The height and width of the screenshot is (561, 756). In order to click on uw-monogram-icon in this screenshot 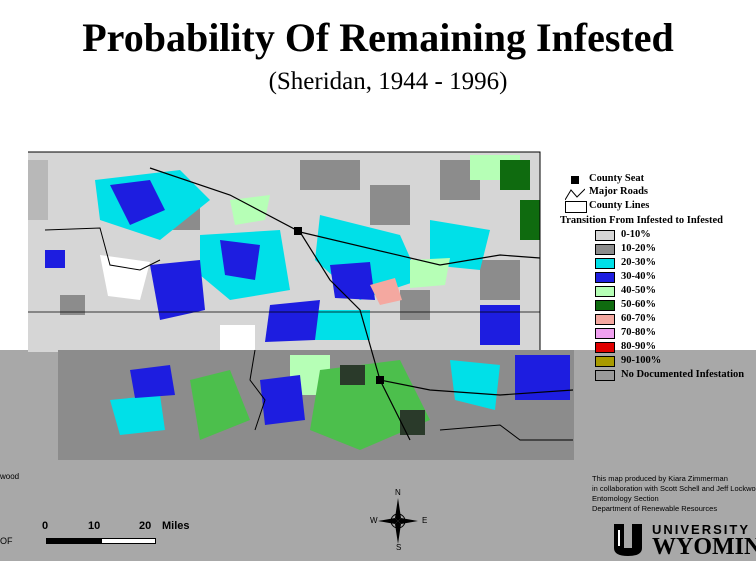, I will do `click(628, 540)`.